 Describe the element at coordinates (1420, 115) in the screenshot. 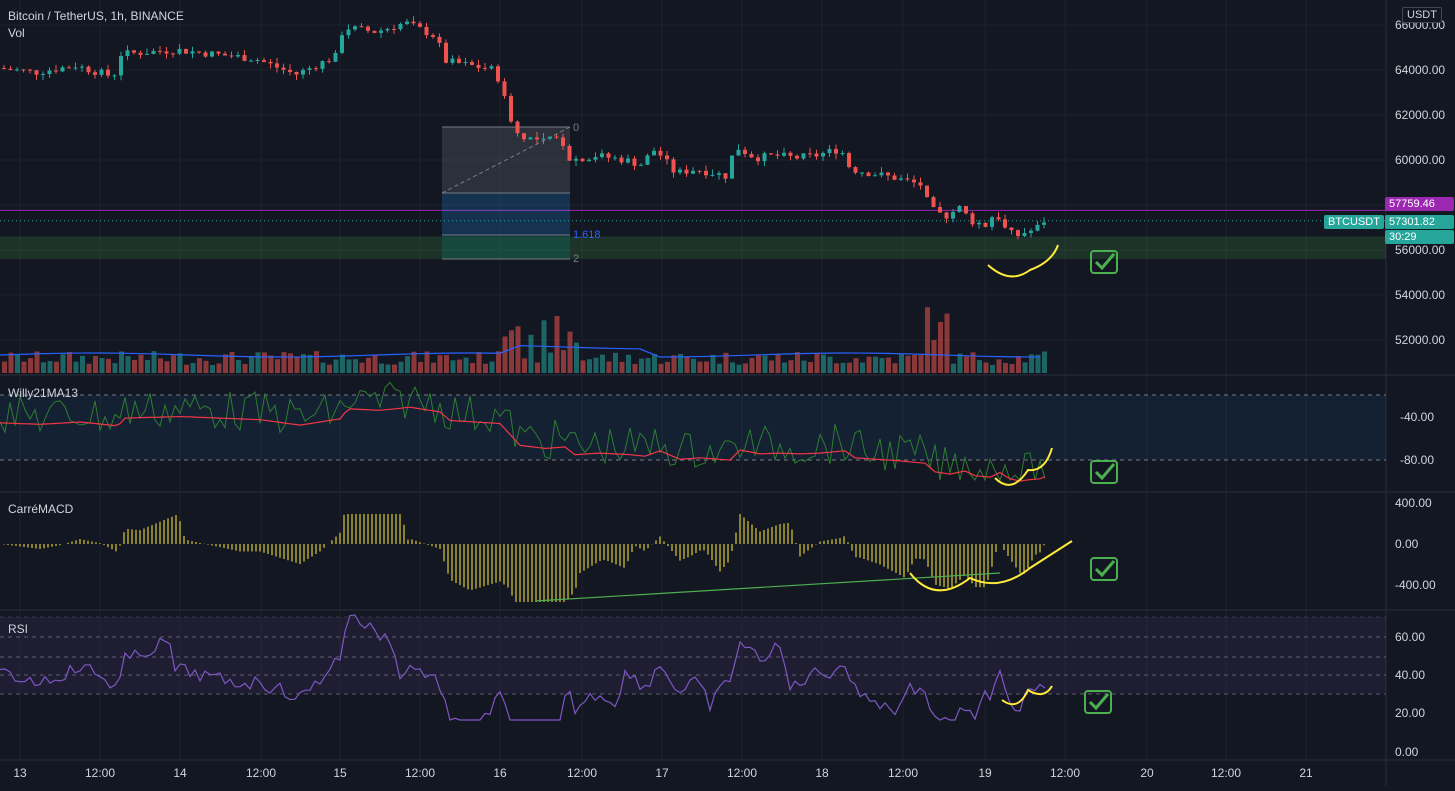

I see `price-tick-label: 62000.00` at that location.